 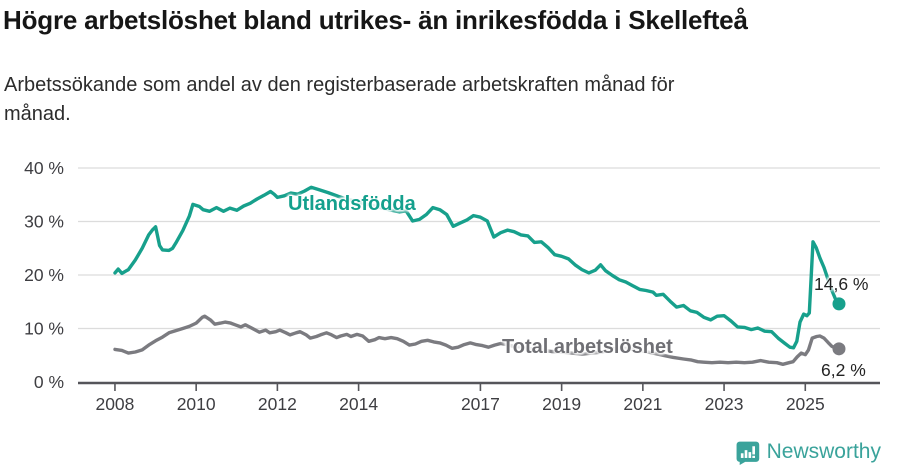 I want to click on chart-subtitle-line2: månad., so click(x=37, y=114).